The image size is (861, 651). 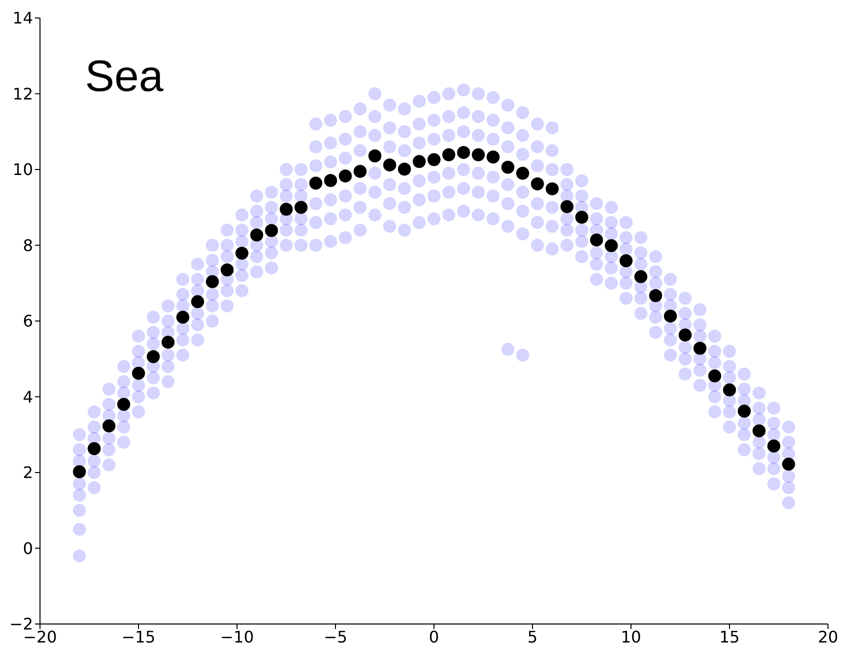 I want to click on y-tick-label: 10, so click(x=22, y=170).